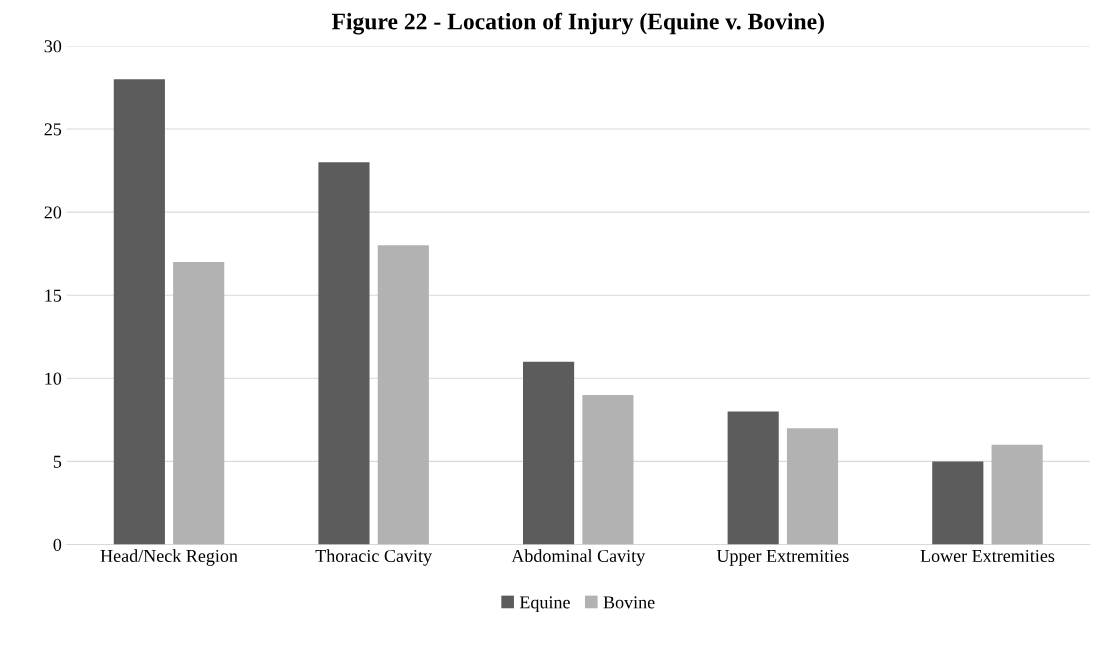 This screenshot has width=1112, height=656. What do you see at coordinates (53, 129) in the screenshot?
I see `y-tick-label: 25` at bounding box center [53, 129].